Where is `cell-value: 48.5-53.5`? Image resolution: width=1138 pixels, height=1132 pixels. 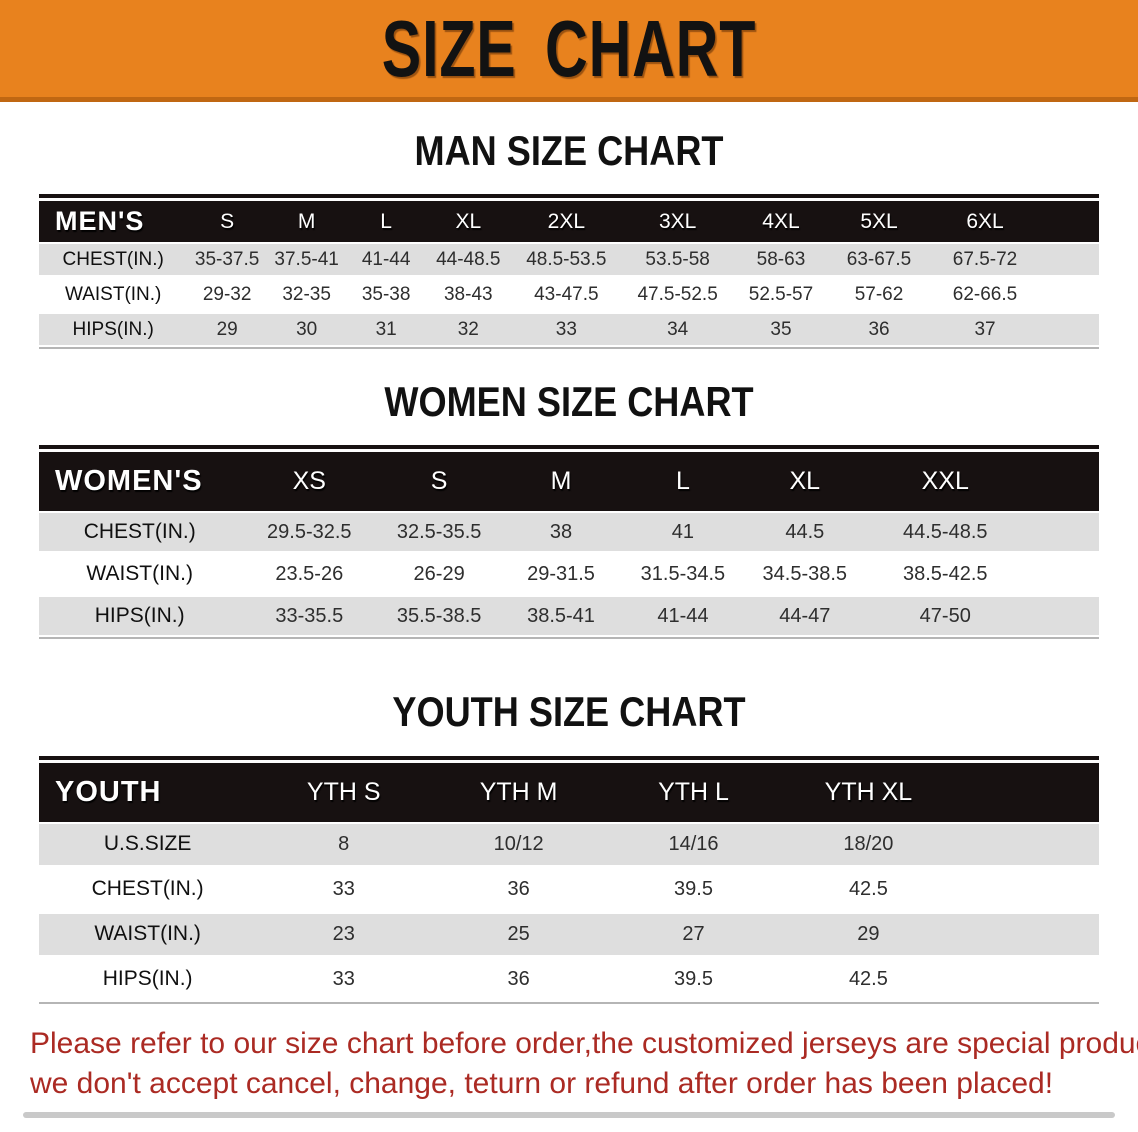 cell-value: 48.5-53.5 is located at coordinates (566, 260).